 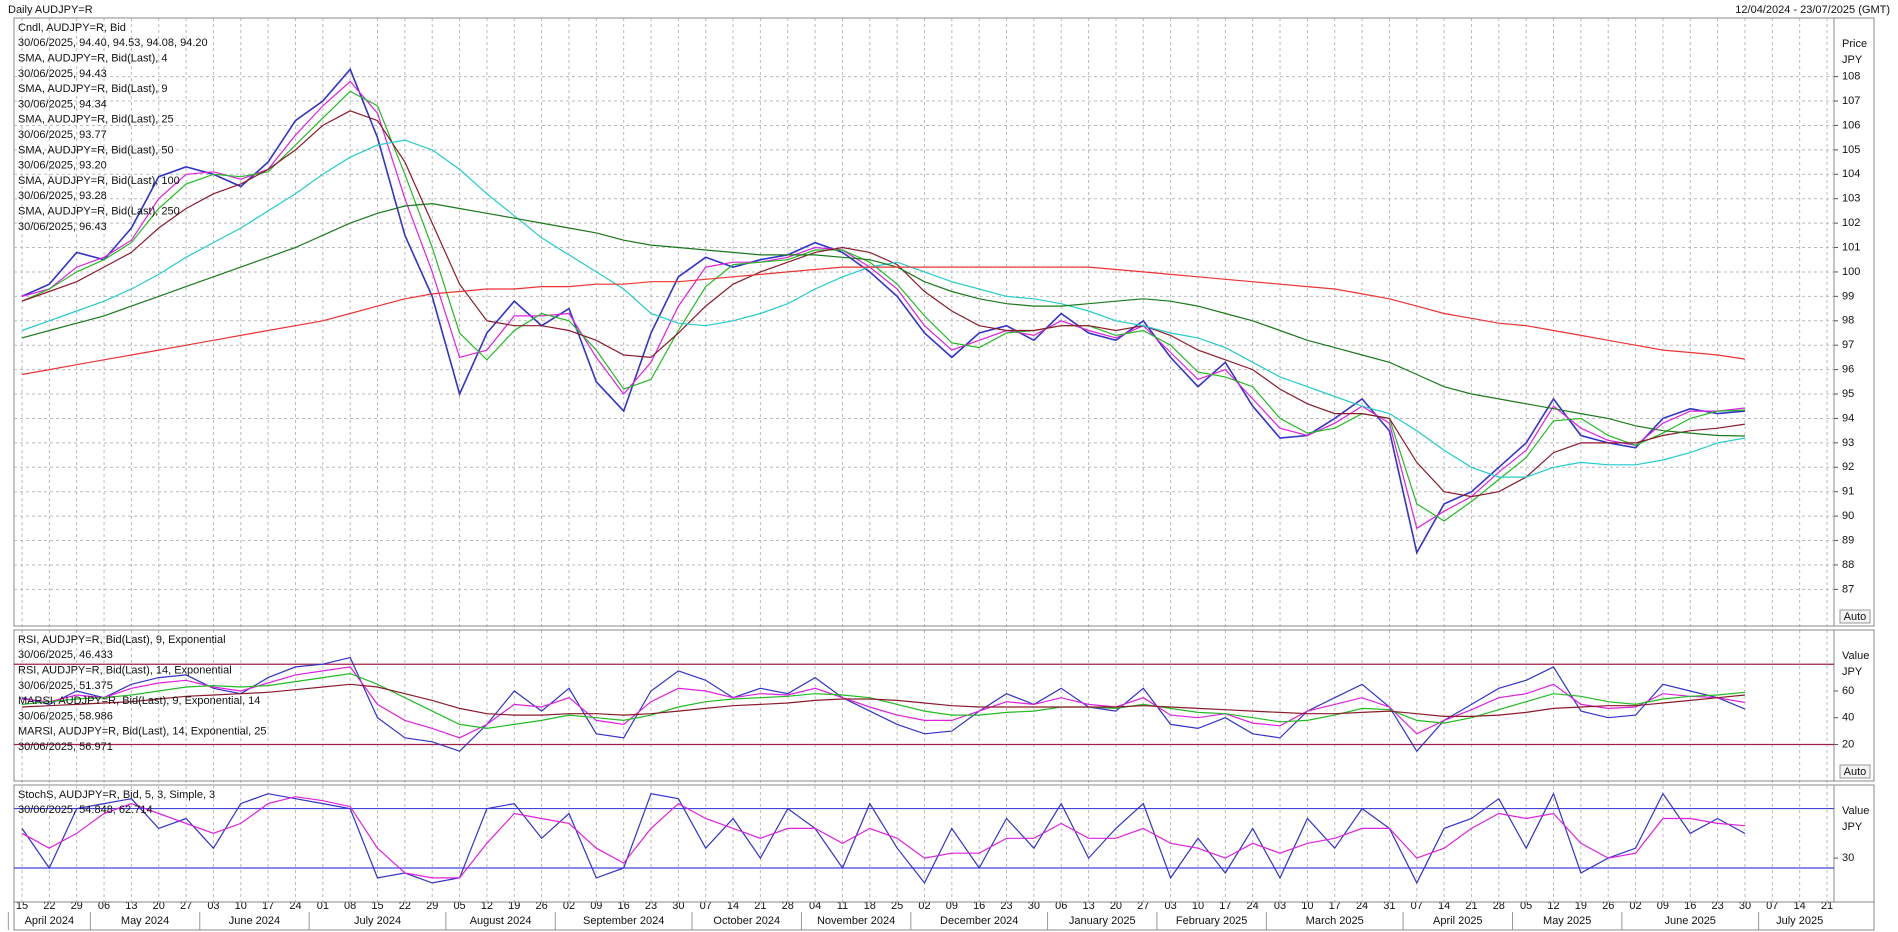 What do you see at coordinates (65, 655) in the screenshot?
I see `legend-value: 30/06/2025, 46.433` at bounding box center [65, 655].